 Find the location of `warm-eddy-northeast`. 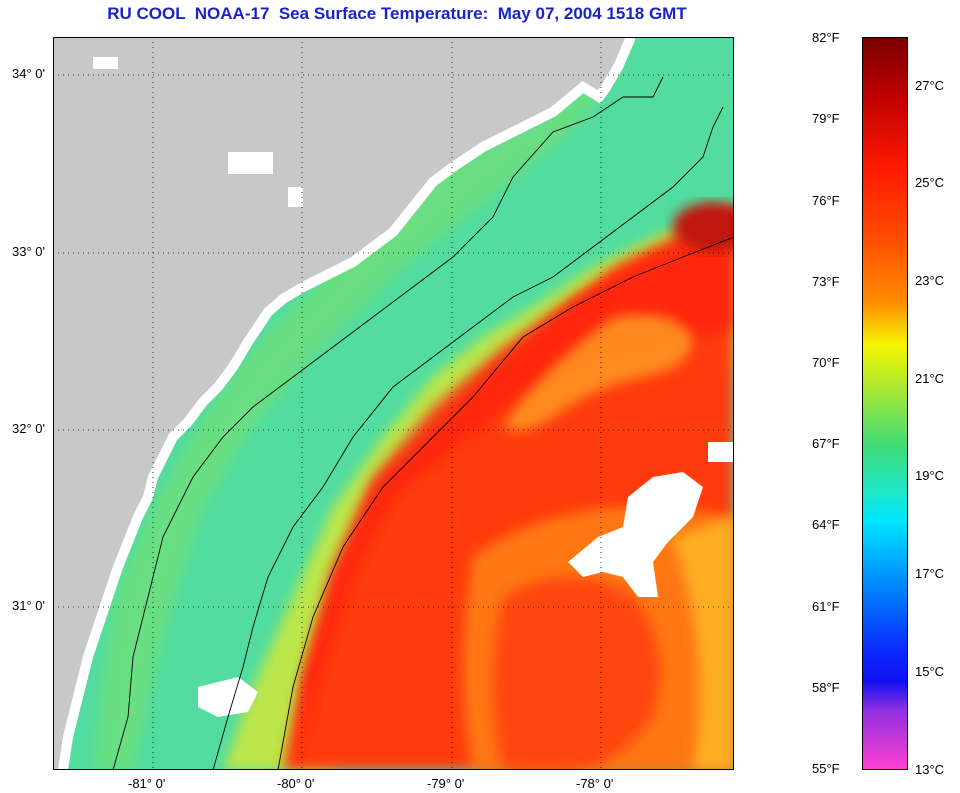

warm-eddy-northeast is located at coordinates (703, 227).